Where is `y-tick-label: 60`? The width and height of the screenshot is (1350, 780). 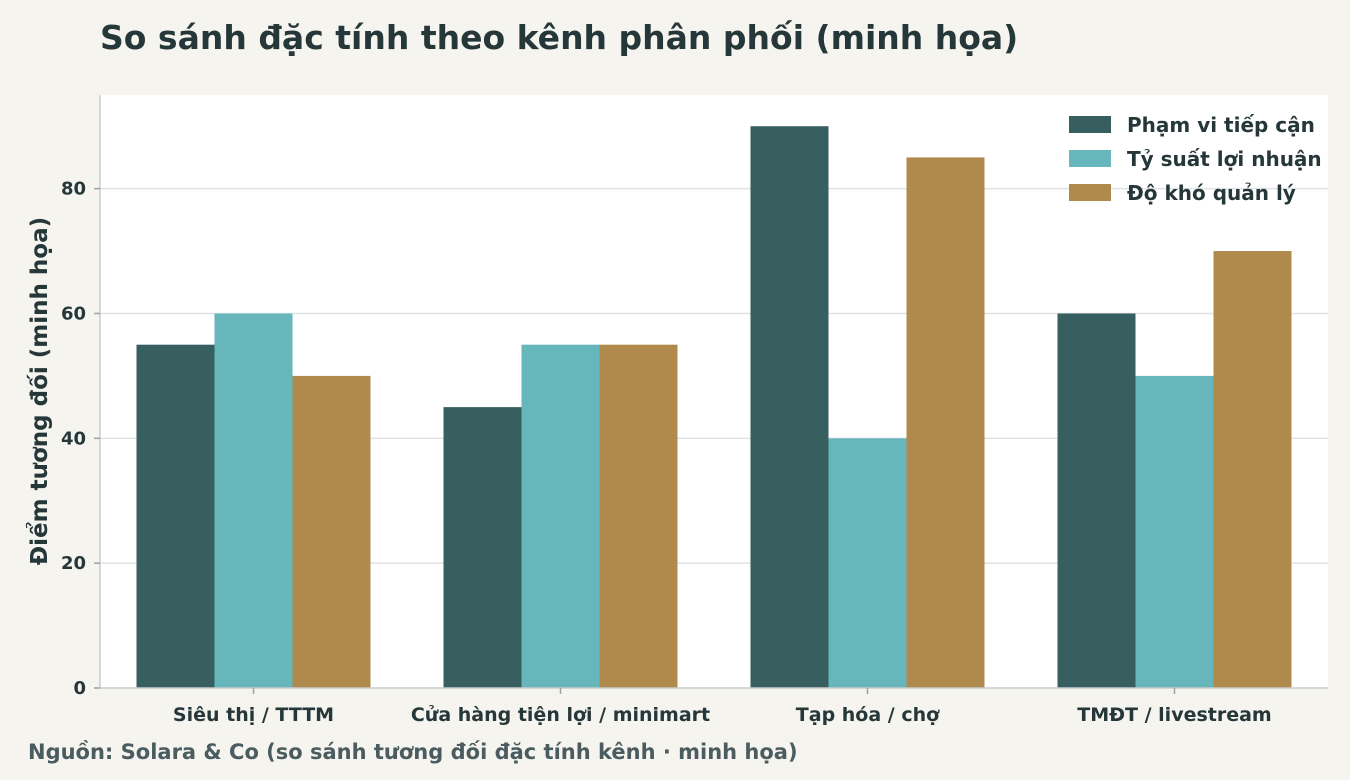 y-tick-label: 60 is located at coordinates (73, 313).